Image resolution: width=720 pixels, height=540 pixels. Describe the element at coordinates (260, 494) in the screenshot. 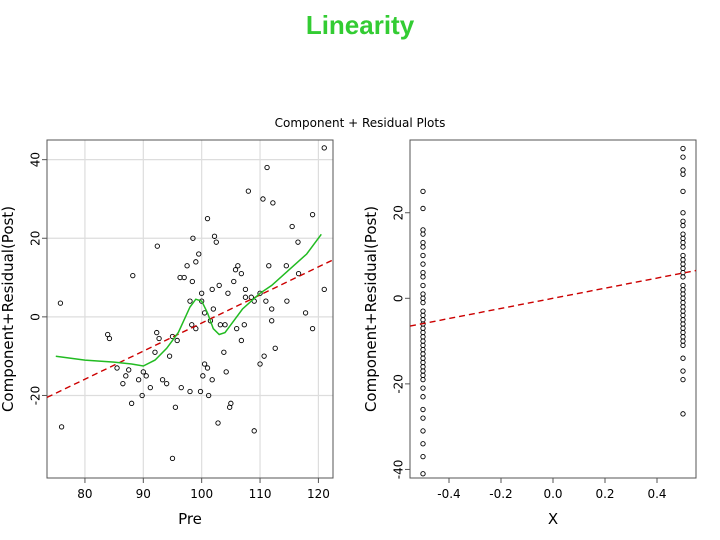

I see `x-tick-label: 110` at that location.